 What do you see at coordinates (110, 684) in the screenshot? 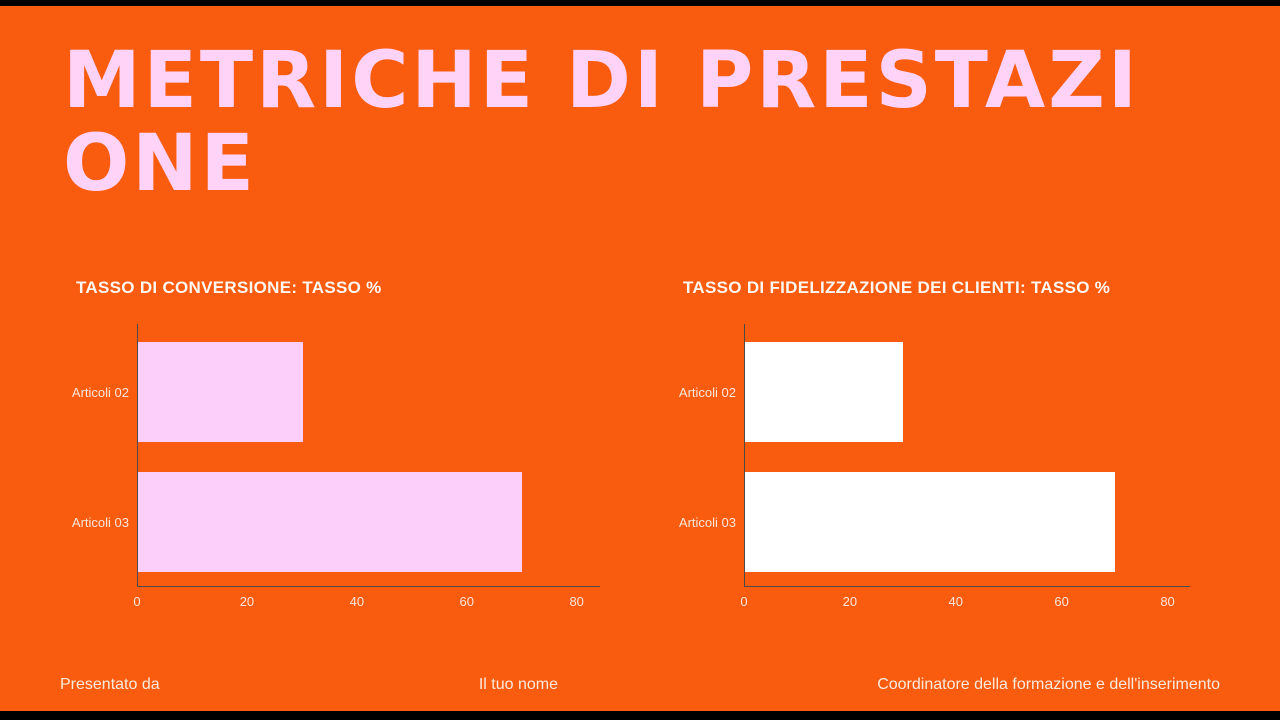
I see `footer-presented-by: Presentato da` at bounding box center [110, 684].